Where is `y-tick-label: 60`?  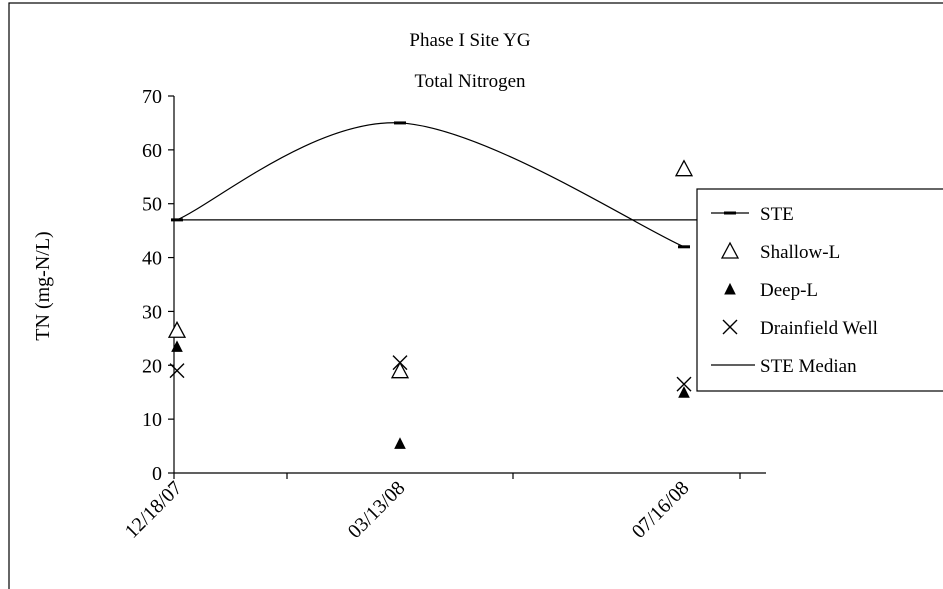 y-tick-label: 60 is located at coordinates (152, 151).